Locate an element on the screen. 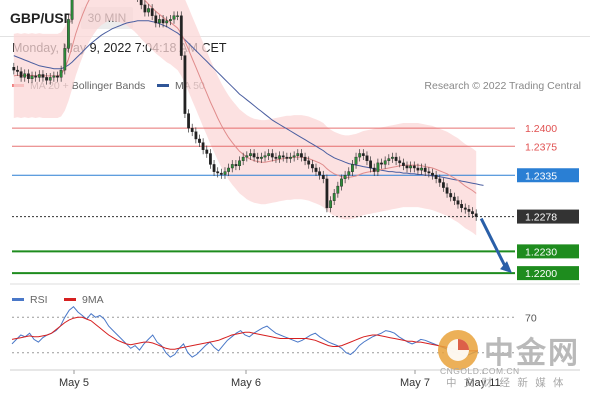 The width and height of the screenshot is (590, 400). forecast-arrow is located at coordinates (493, 242).